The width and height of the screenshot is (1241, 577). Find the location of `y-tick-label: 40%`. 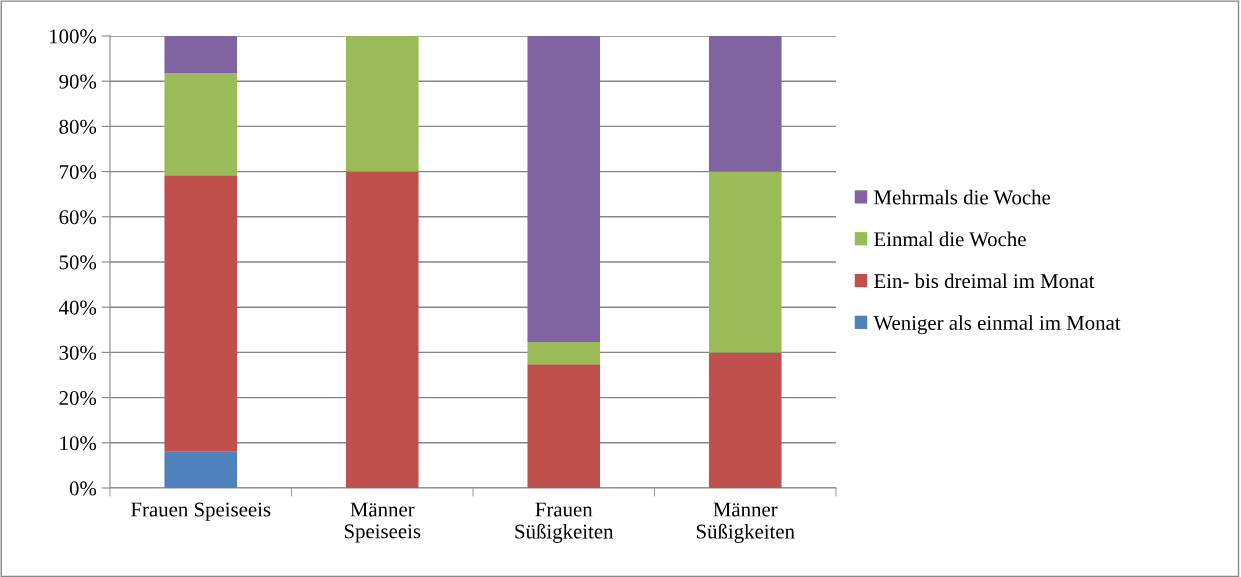

y-tick-label: 40% is located at coordinates (78, 307).